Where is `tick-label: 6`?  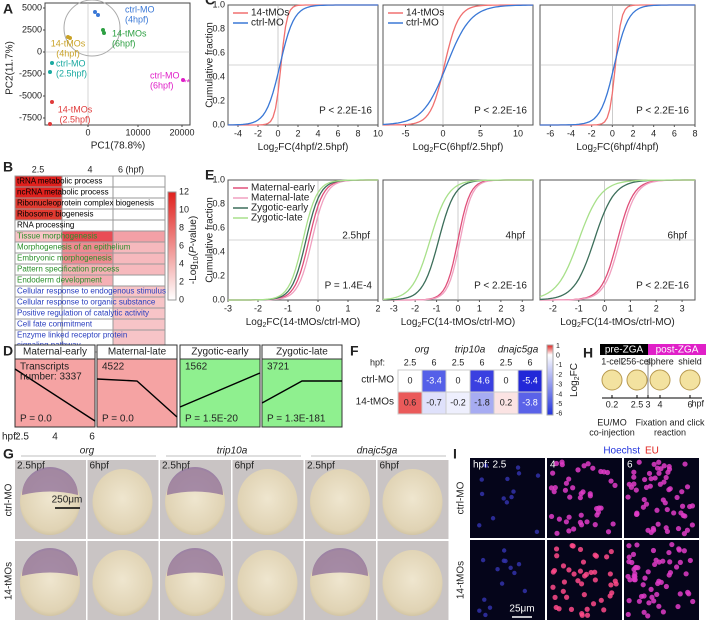
tick-label: 6 is located at coordinates (674, 133).